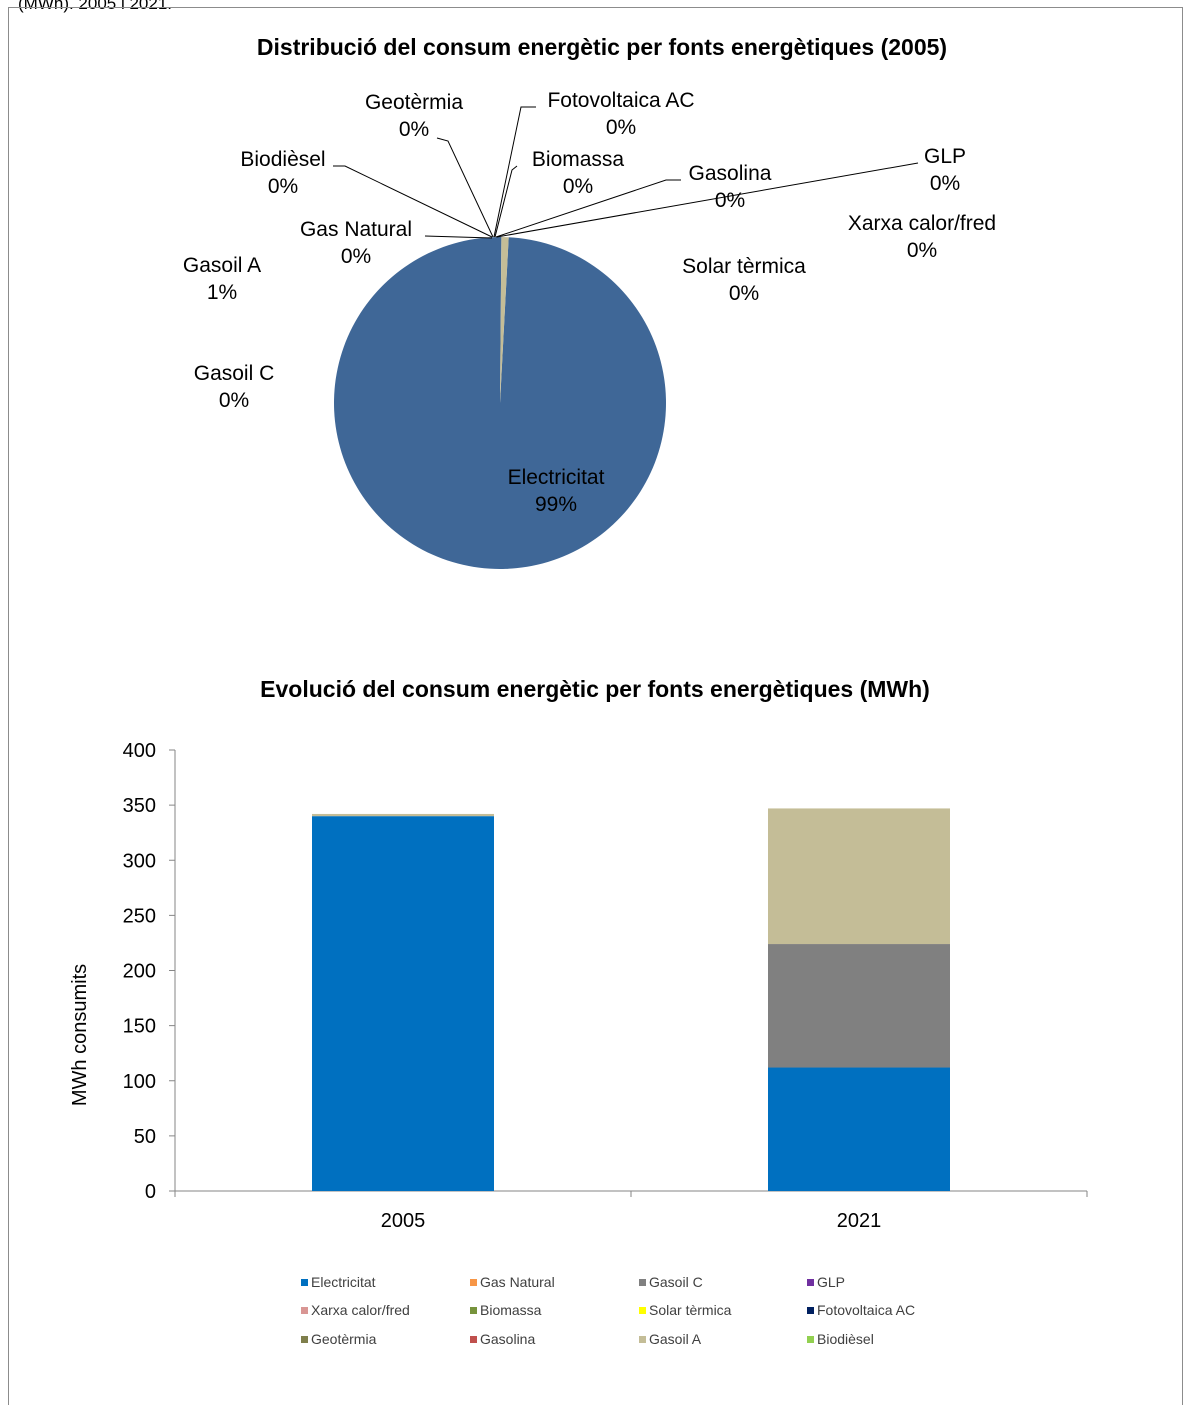  I want to click on bar-chart, so click(631, 999).